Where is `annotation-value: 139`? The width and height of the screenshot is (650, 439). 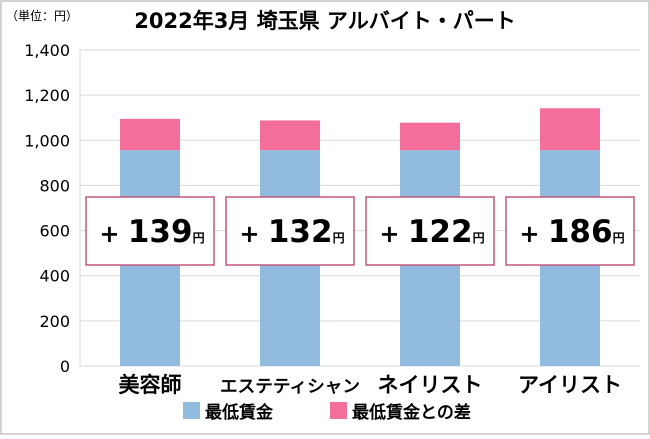
annotation-value: 139 is located at coordinates (160, 232).